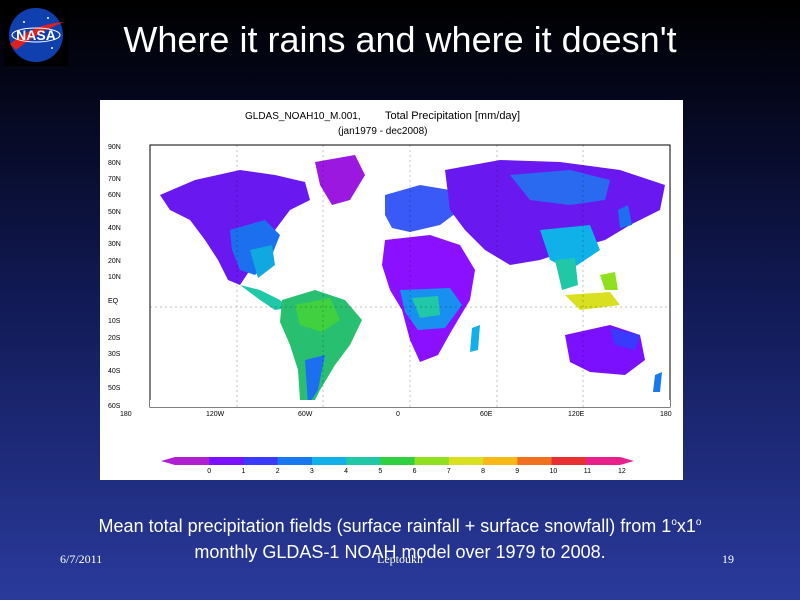 This screenshot has width=800, height=600. I want to click on colorbar-label: 5, so click(380, 471).